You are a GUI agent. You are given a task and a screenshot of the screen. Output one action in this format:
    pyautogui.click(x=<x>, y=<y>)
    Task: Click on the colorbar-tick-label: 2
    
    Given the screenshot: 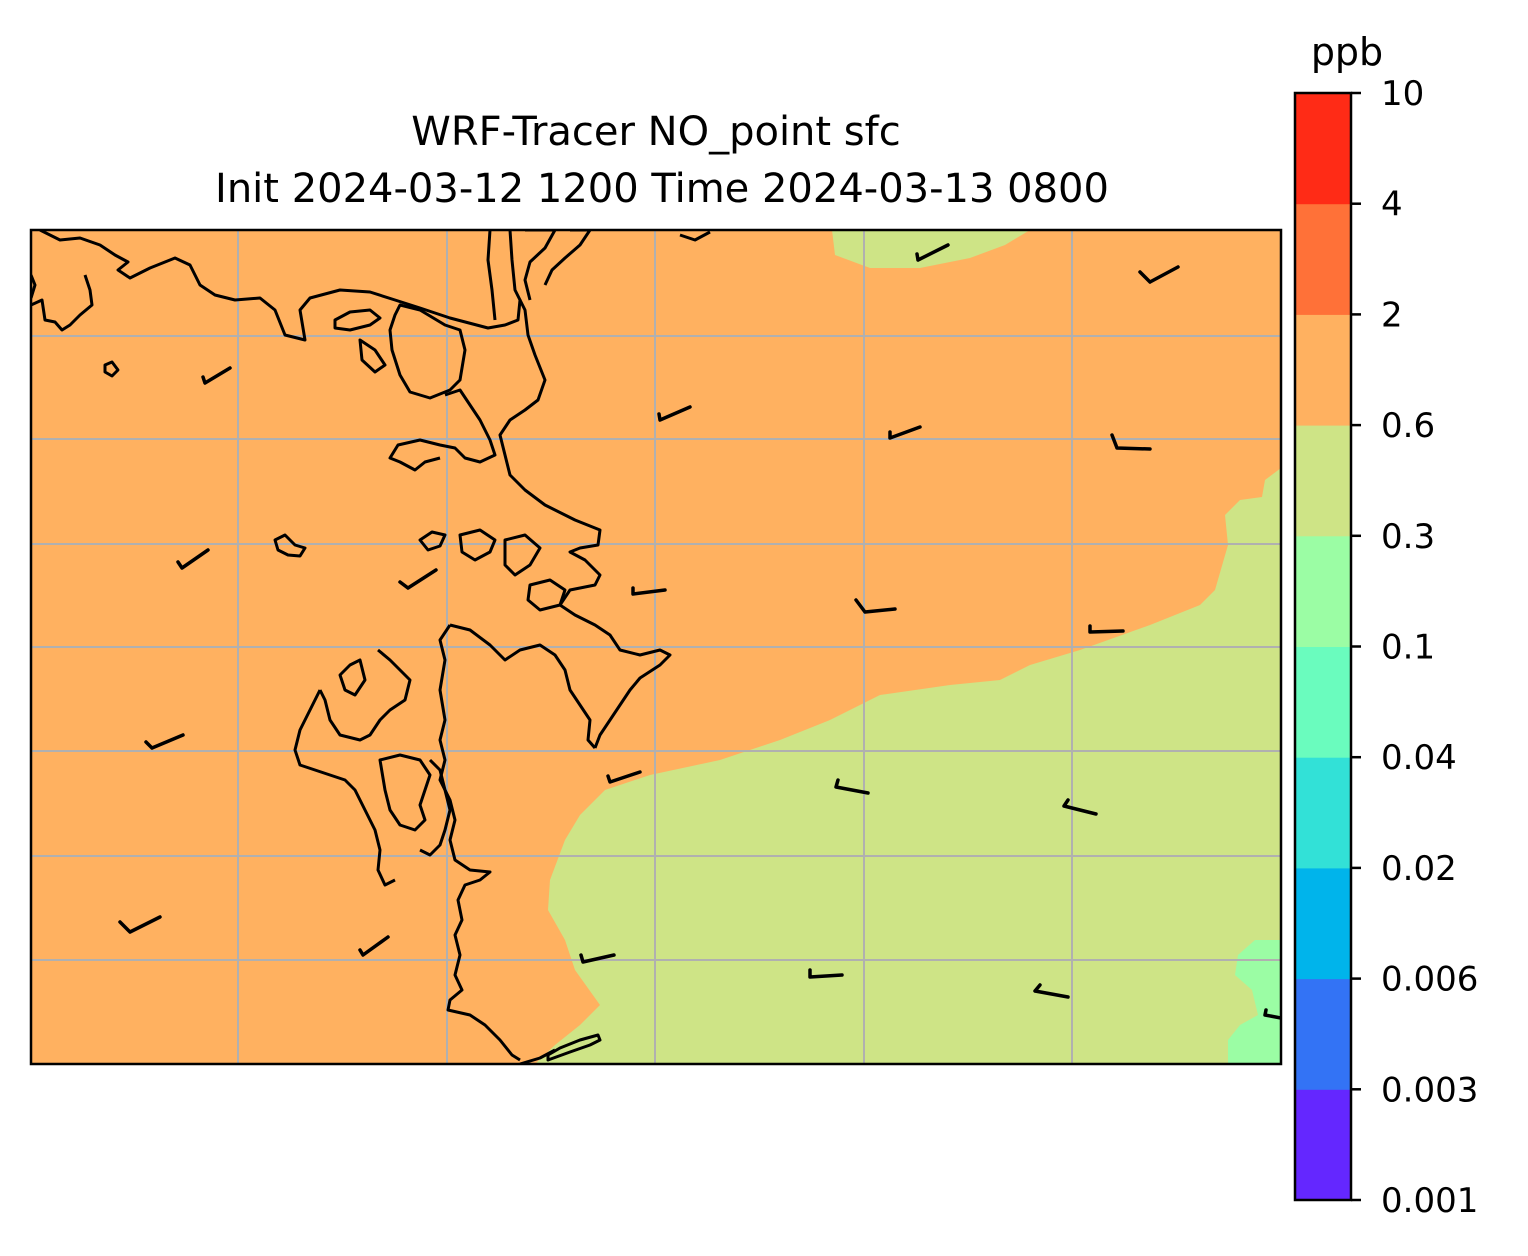 What is the action you would take?
    pyautogui.click(x=1392, y=315)
    